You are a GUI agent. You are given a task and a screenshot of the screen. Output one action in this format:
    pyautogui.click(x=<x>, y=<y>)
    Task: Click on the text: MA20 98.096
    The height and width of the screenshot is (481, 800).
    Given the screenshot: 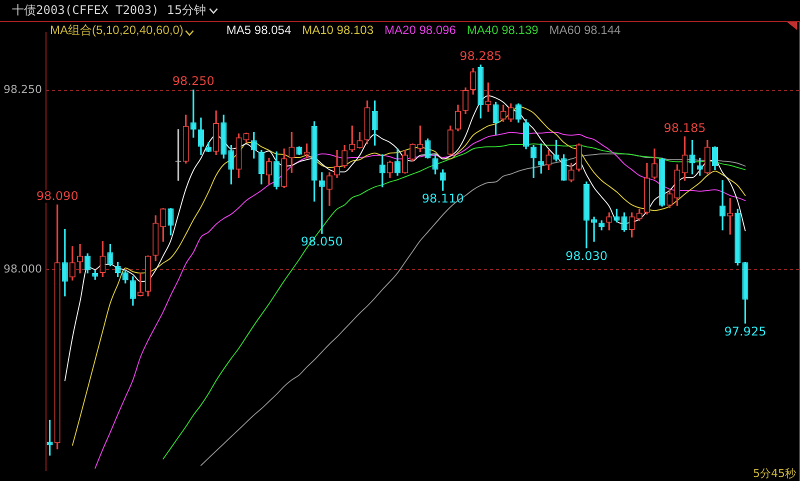 What is the action you would take?
    pyautogui.click(x=420, y=30)
    